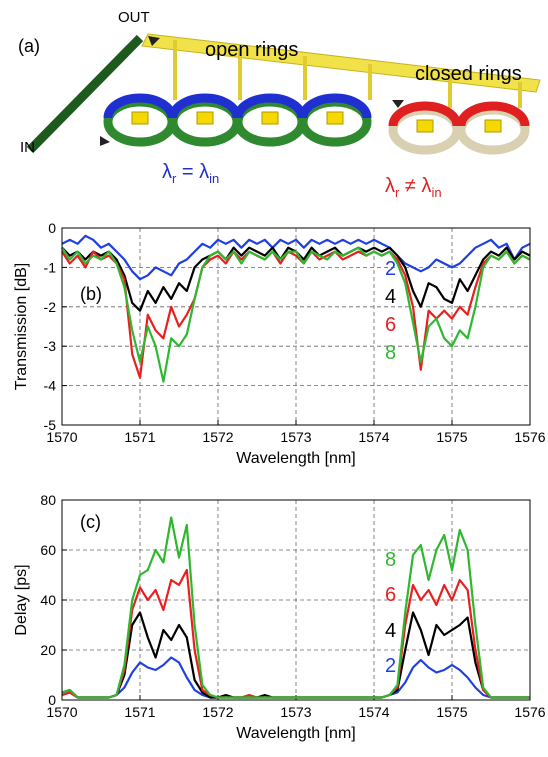 The width and height of the screenshot is (548, 757). What do you see at coordinates (468, 74) in the screenshot?
I see `closed-rings-label: closed rings` at bounding box center [468, 74].